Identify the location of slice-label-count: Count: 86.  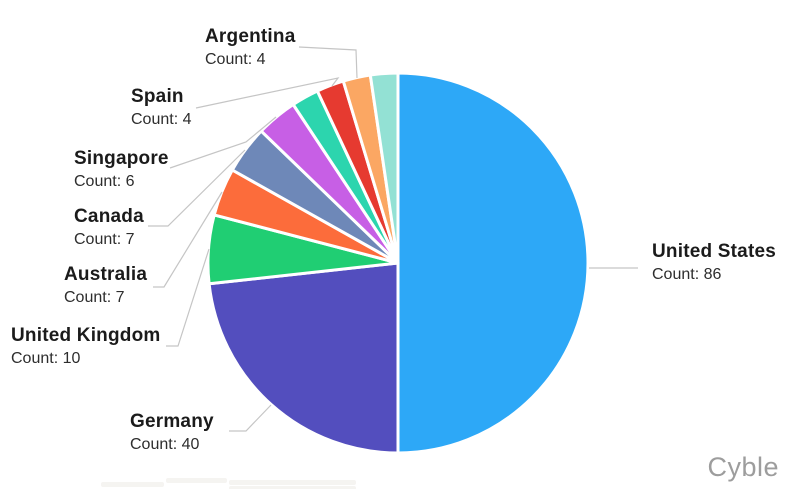
(687, 274).